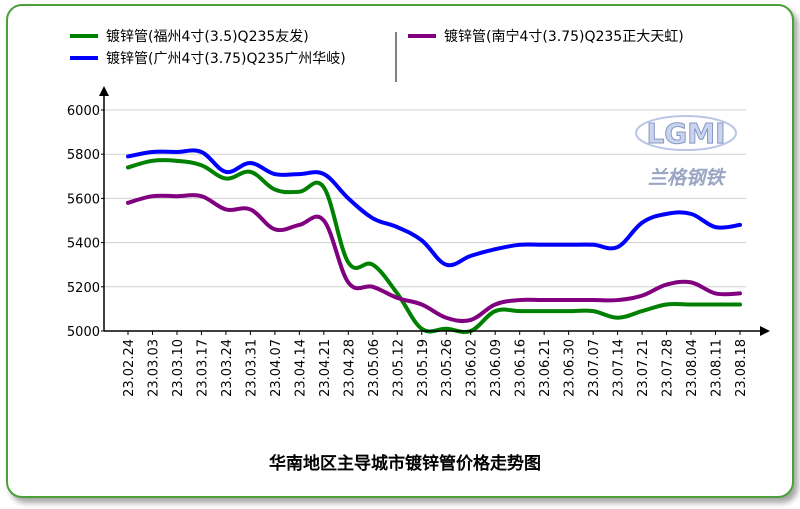  Describe the element at coordinates (83, 111) in the screenshot. I see `y-tick-label: 6000` at that location.